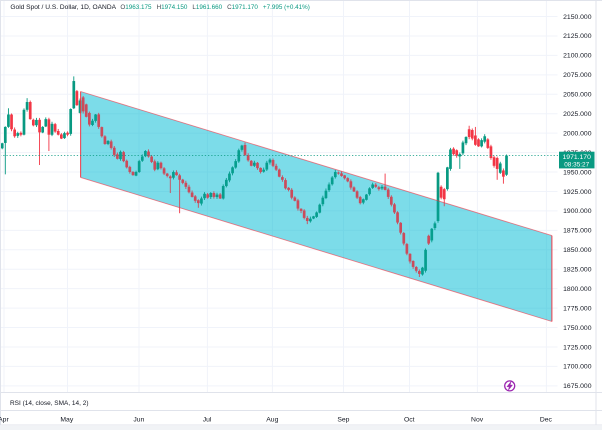 This screenshot has height=435, width=602. Describe the element at coordinates (577, 192) in the screenshot. I see `svg-text: 1925.000` at that location.